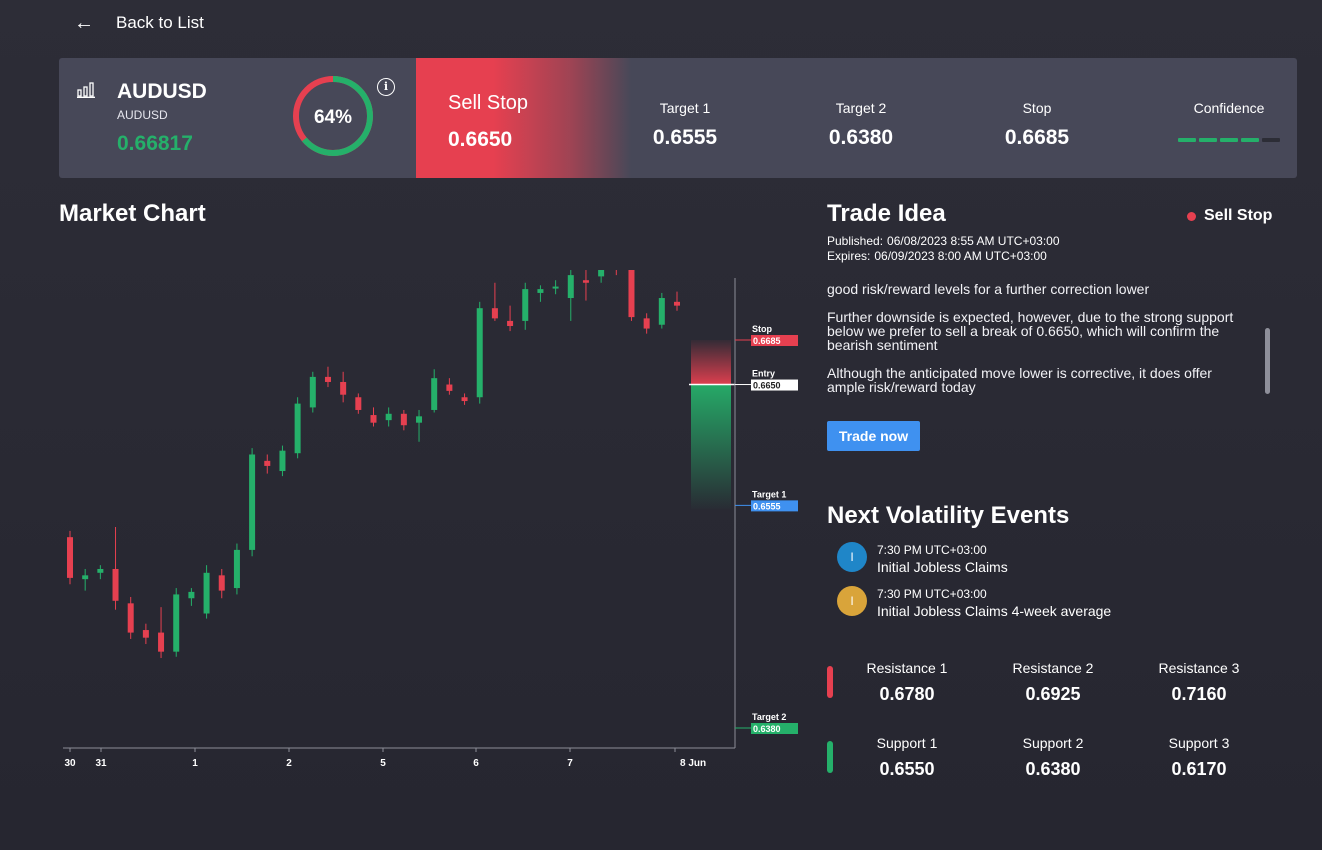 Image resolution: width=1322 pixels, height=850 pixels. I want to click on level-value: 0.6555, so click(767, 506).